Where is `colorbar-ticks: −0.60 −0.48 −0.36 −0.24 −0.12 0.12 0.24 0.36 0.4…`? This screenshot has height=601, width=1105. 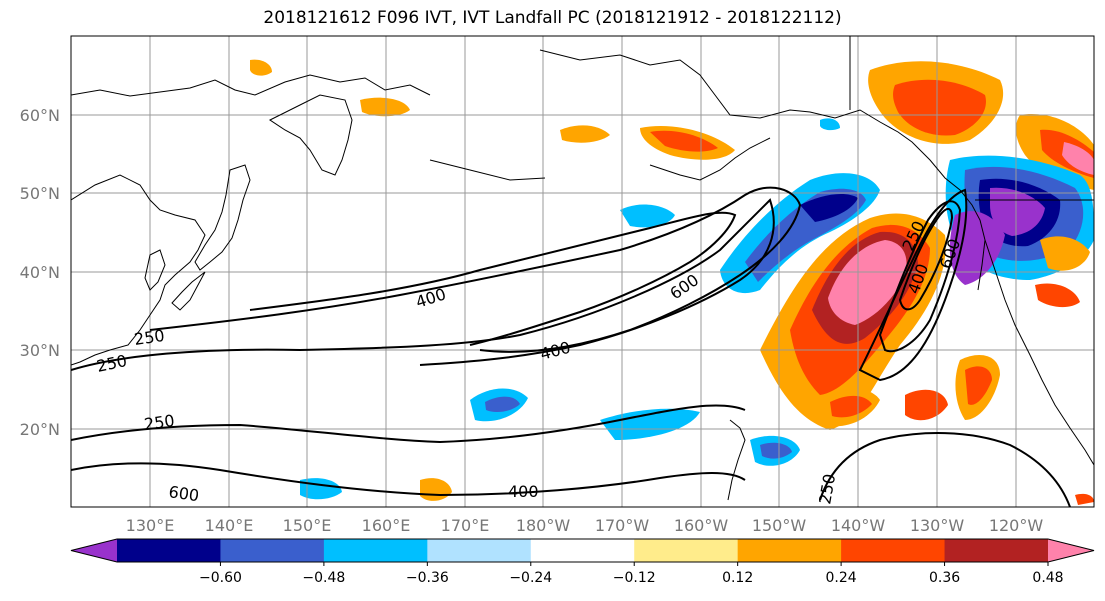
colorbar-ticks: −0.60 −0.48 −0.36 −0.24 −0.12 0.12 0.24 0.36 0.4… is located at coordinates (631, 574).